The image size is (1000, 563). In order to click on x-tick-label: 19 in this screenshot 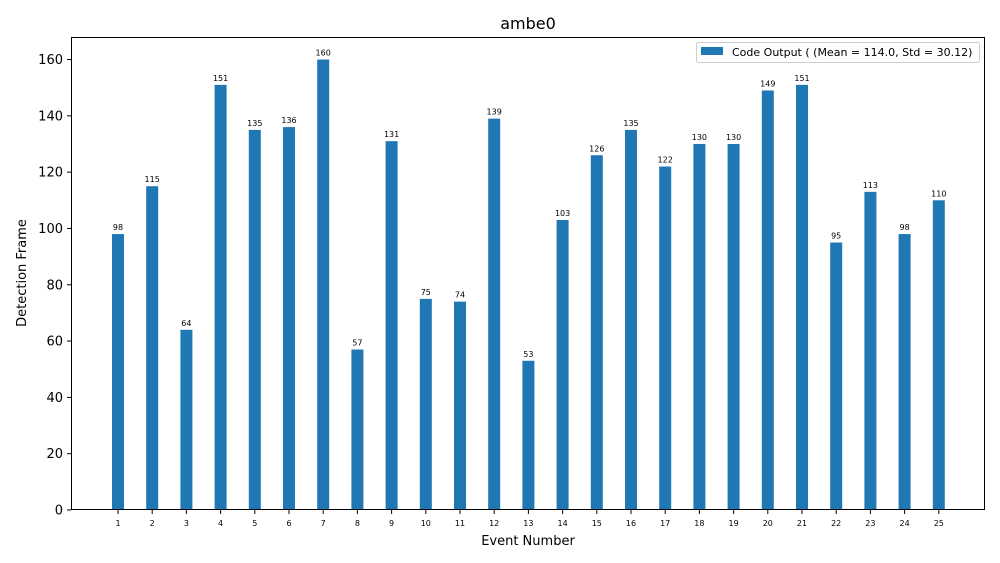, I will do `click(734, 523)`.